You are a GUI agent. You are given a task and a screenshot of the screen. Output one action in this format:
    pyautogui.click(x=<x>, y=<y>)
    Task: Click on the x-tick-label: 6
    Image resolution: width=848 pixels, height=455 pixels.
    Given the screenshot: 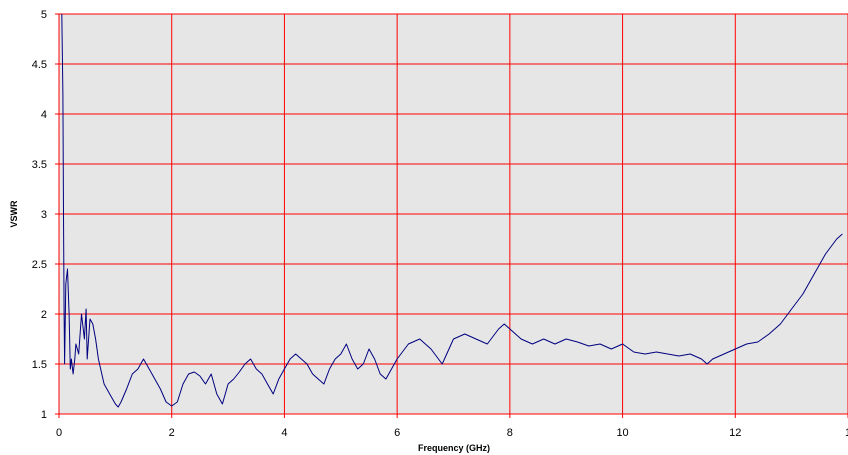 What is the action you would take?
    pyautogui.click(x=397, y=433)
    